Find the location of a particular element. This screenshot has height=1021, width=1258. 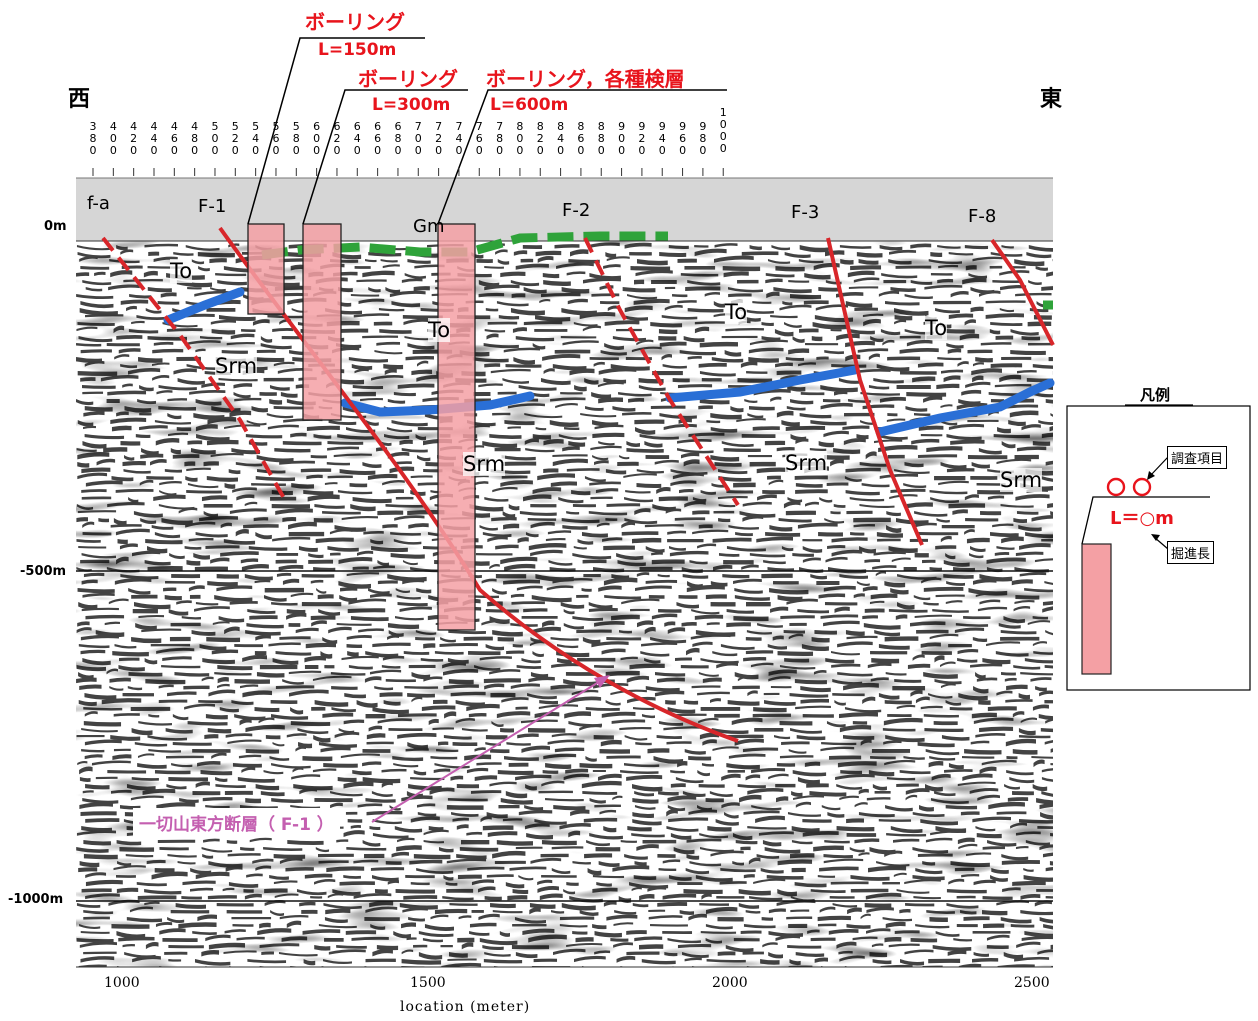

fault-f-3-line is located at coordinates (875, 391).